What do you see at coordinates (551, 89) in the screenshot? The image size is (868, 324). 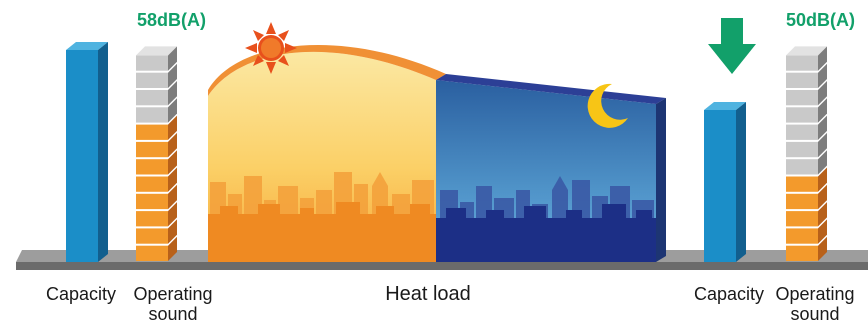 I see `night-roof-band` at bounding box center [551, 89].